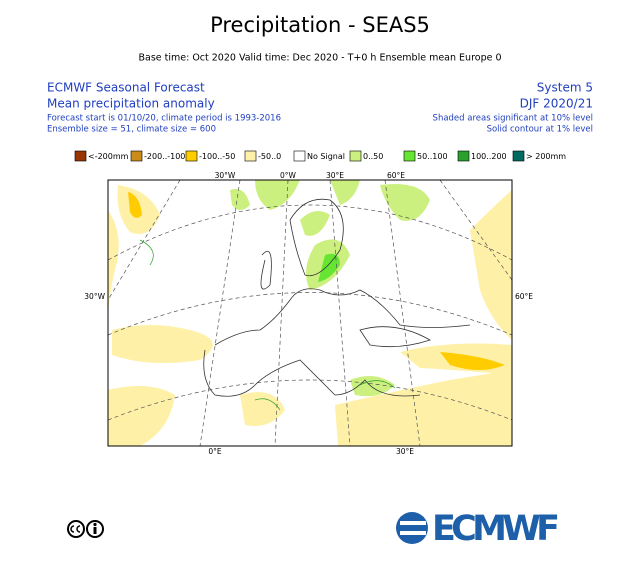 This screenshot has width=640, height=580. Describe the element at coordinates (546, 156) in the screenshot. I see `legend-label: > 200mm` at that location.